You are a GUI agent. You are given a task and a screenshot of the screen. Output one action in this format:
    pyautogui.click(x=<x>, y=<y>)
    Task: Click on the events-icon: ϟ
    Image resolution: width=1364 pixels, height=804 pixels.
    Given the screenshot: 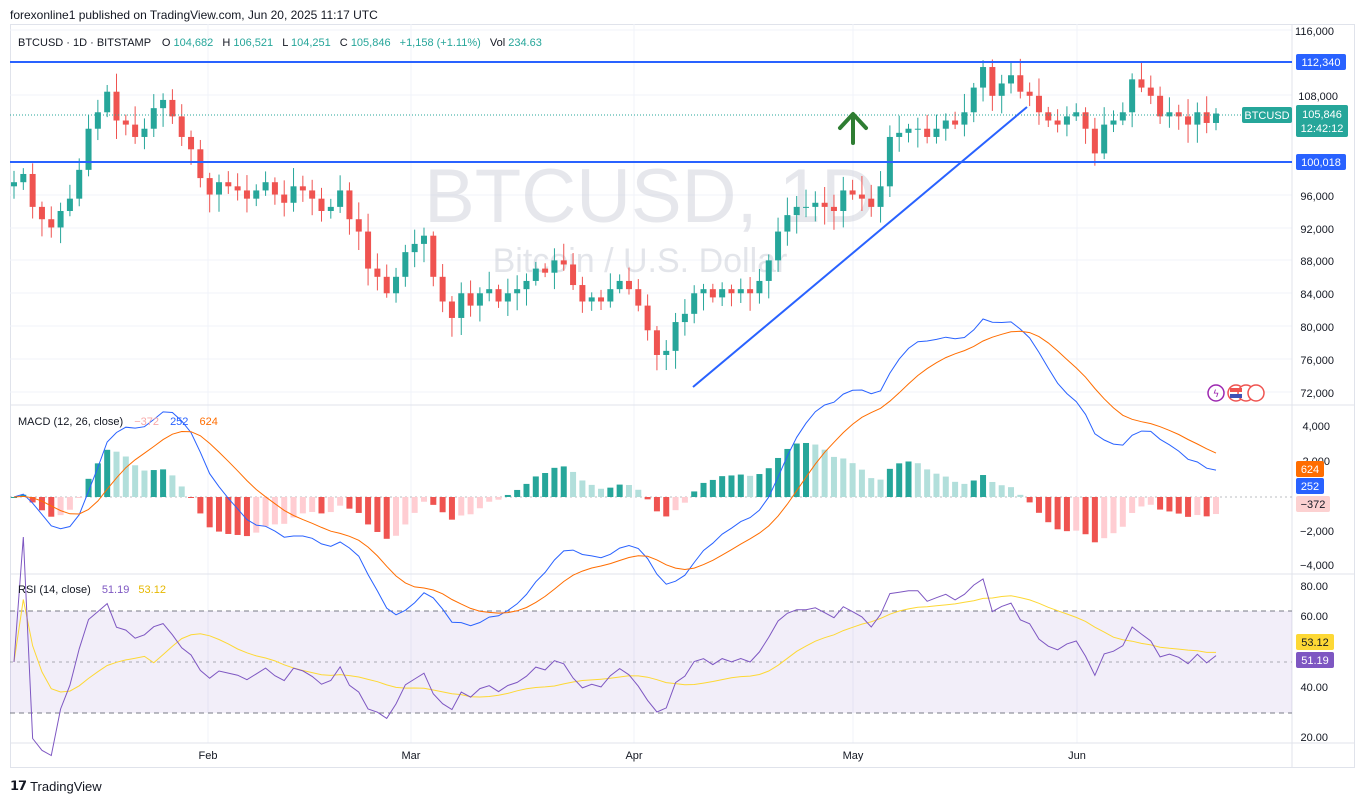 What is the action you would take?
    pyautogui.click(x=1236, y=393)
    